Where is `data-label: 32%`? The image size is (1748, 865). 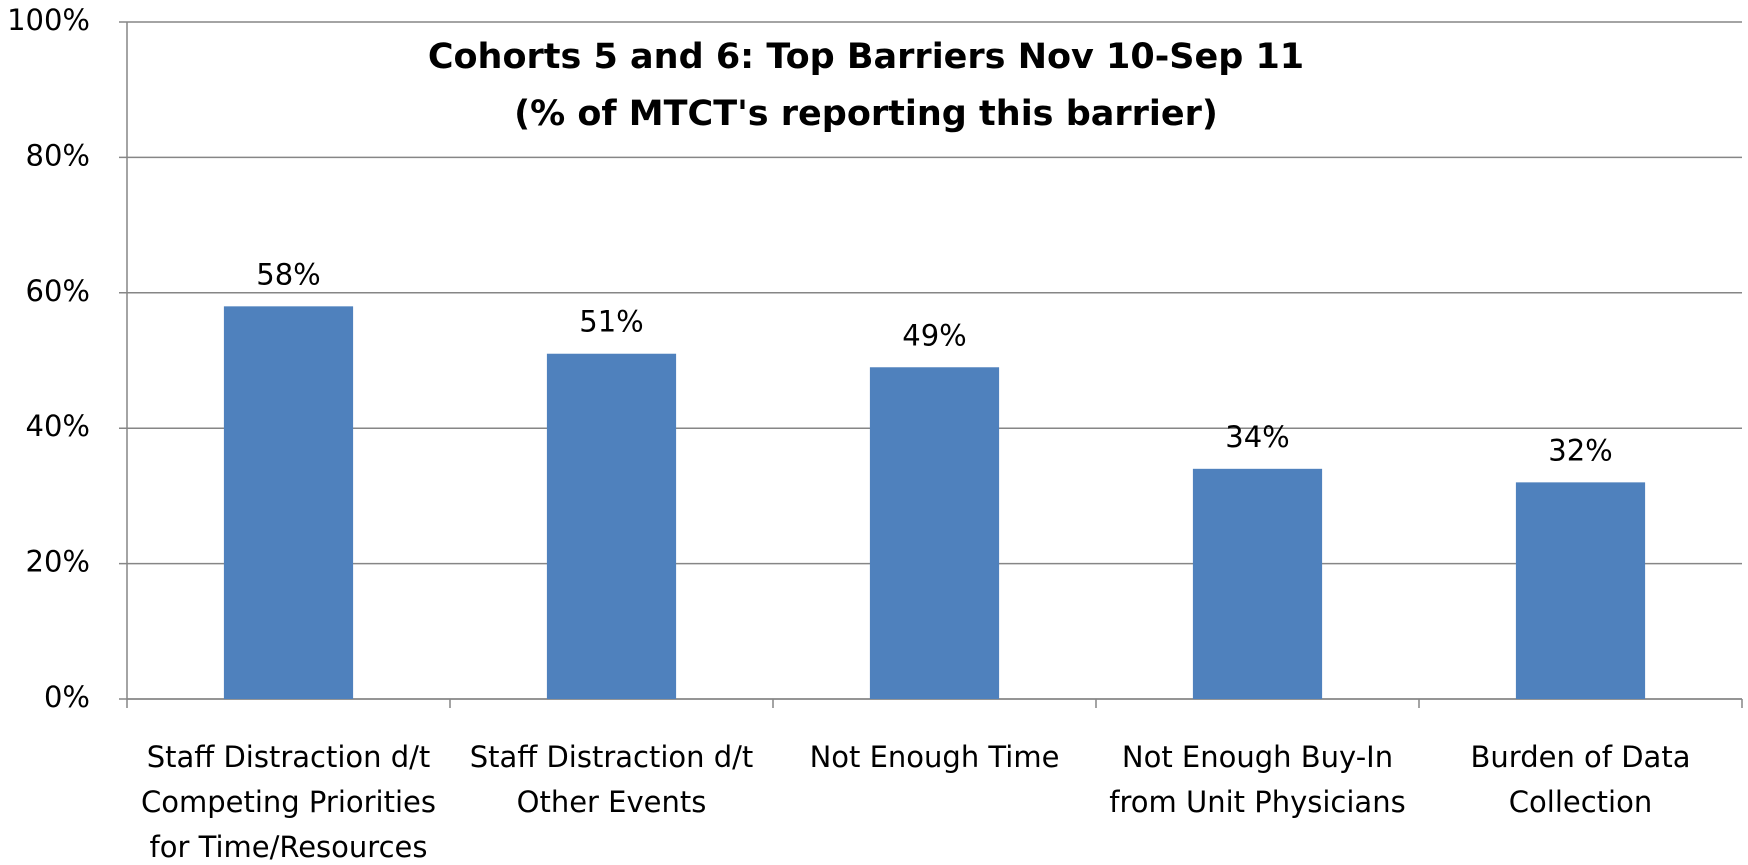
data-label: 32% is located at coordinates (1580, 450).